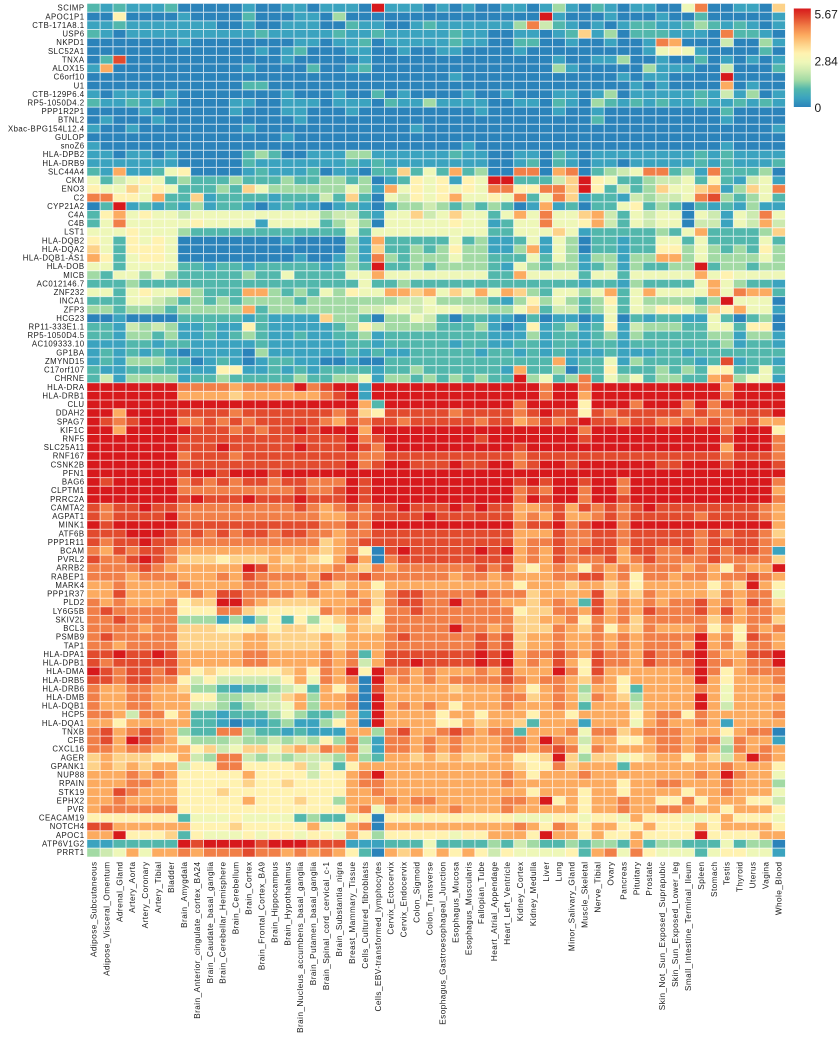 The height and width of the screenshot is (1046, 838). What do you see at coordinates (132, 887) in the screenshot?
I see `svg-text: Artery_Aorta` at bounding box center [132, 887].